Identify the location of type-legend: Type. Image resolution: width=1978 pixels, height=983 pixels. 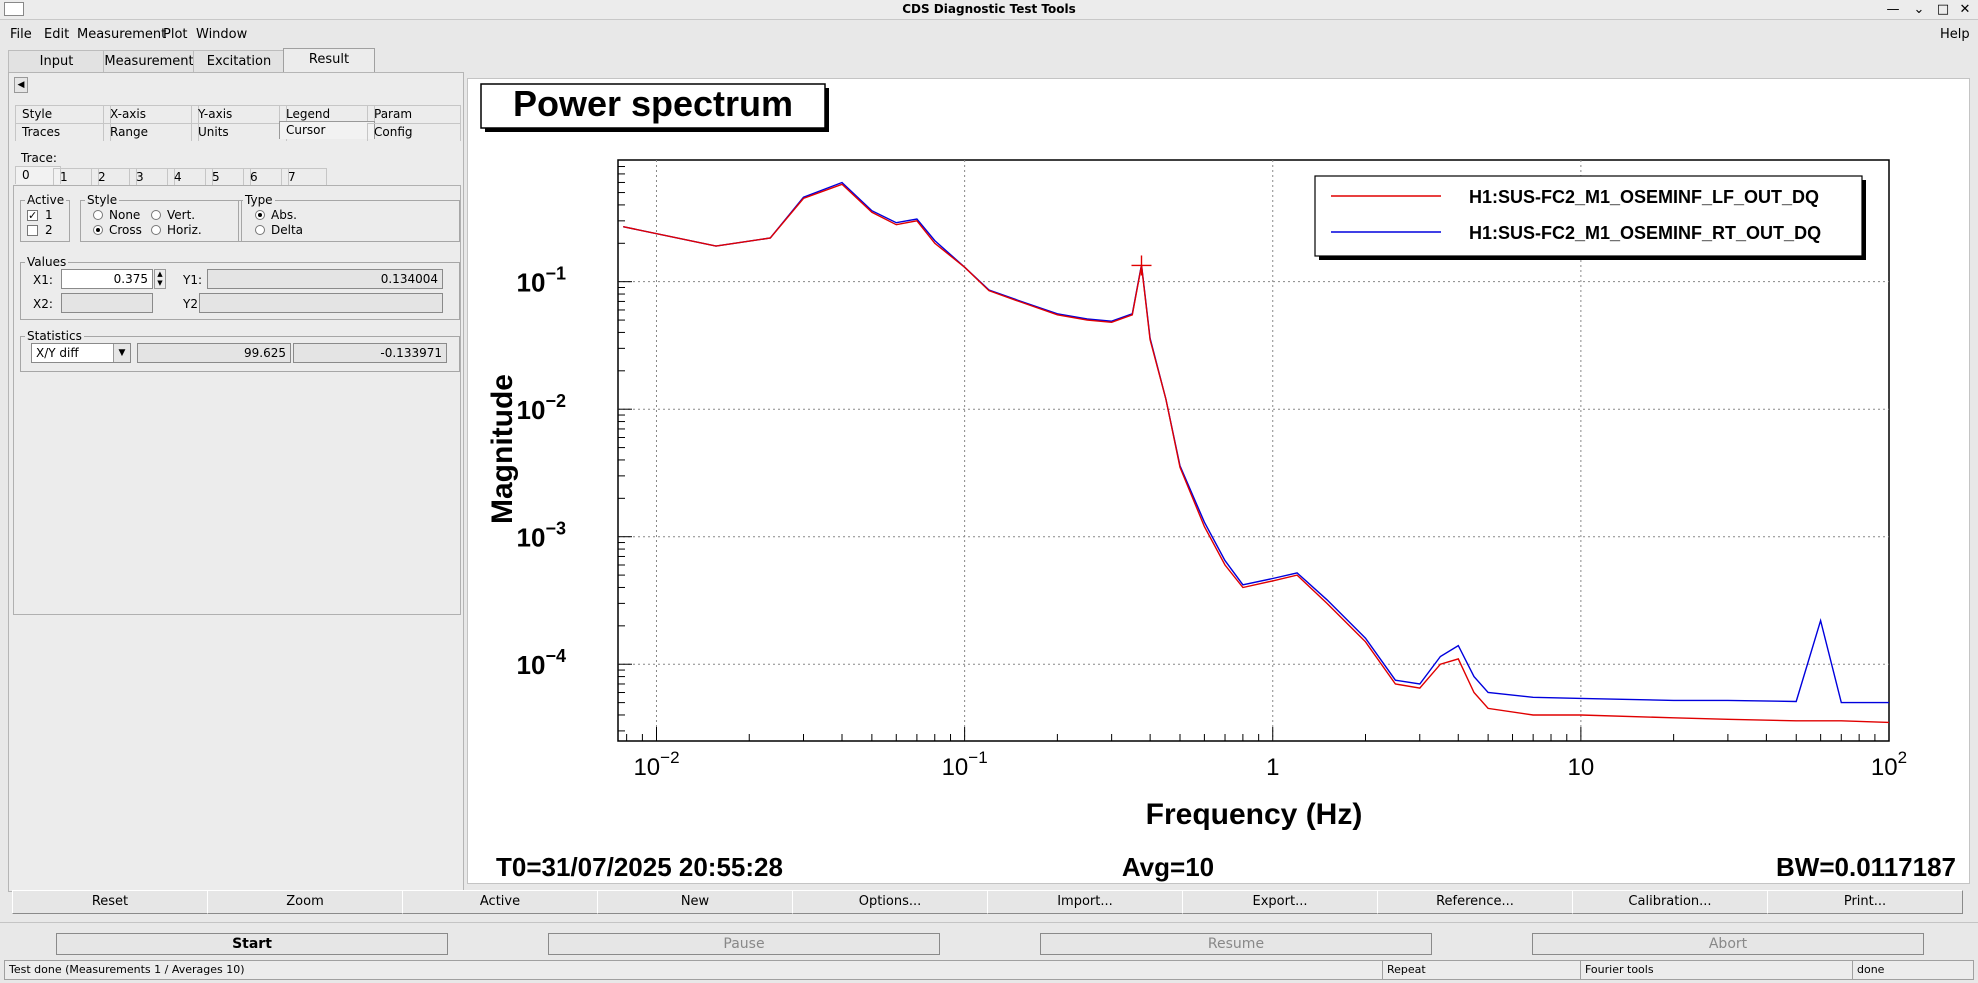
(259, 200).